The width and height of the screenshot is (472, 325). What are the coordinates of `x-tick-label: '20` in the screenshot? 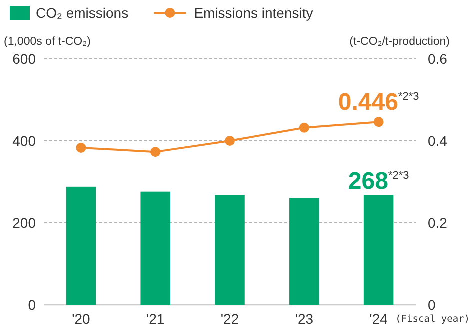 It's located at (81, 318).